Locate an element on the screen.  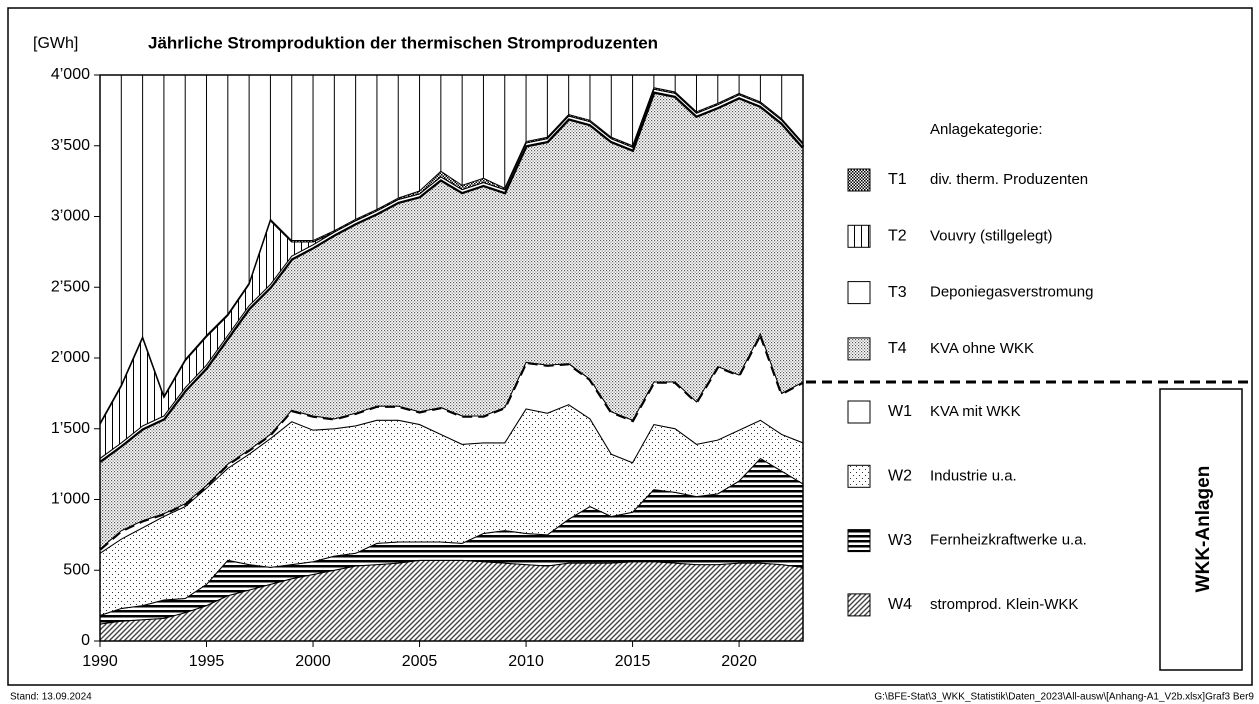
y-tick-label: 500 is located at coordinates (76, 569).